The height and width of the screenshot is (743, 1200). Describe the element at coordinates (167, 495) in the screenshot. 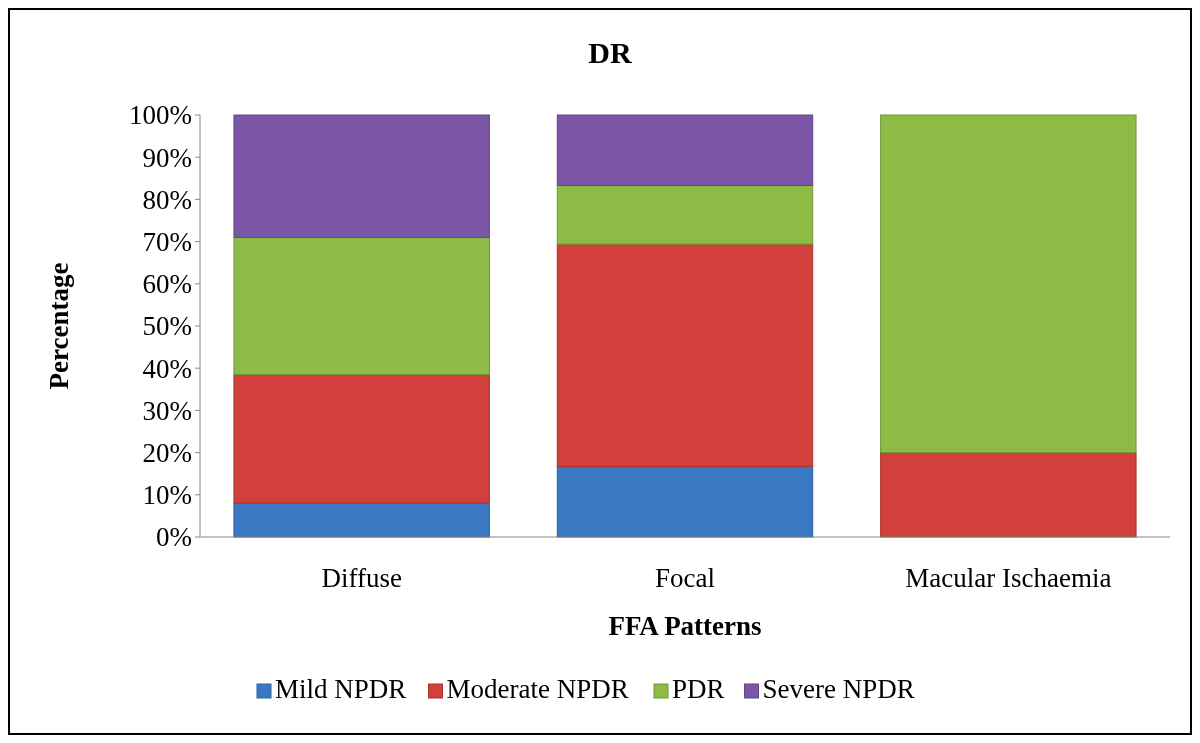

I see `y-tick-label: 10%` at that location.